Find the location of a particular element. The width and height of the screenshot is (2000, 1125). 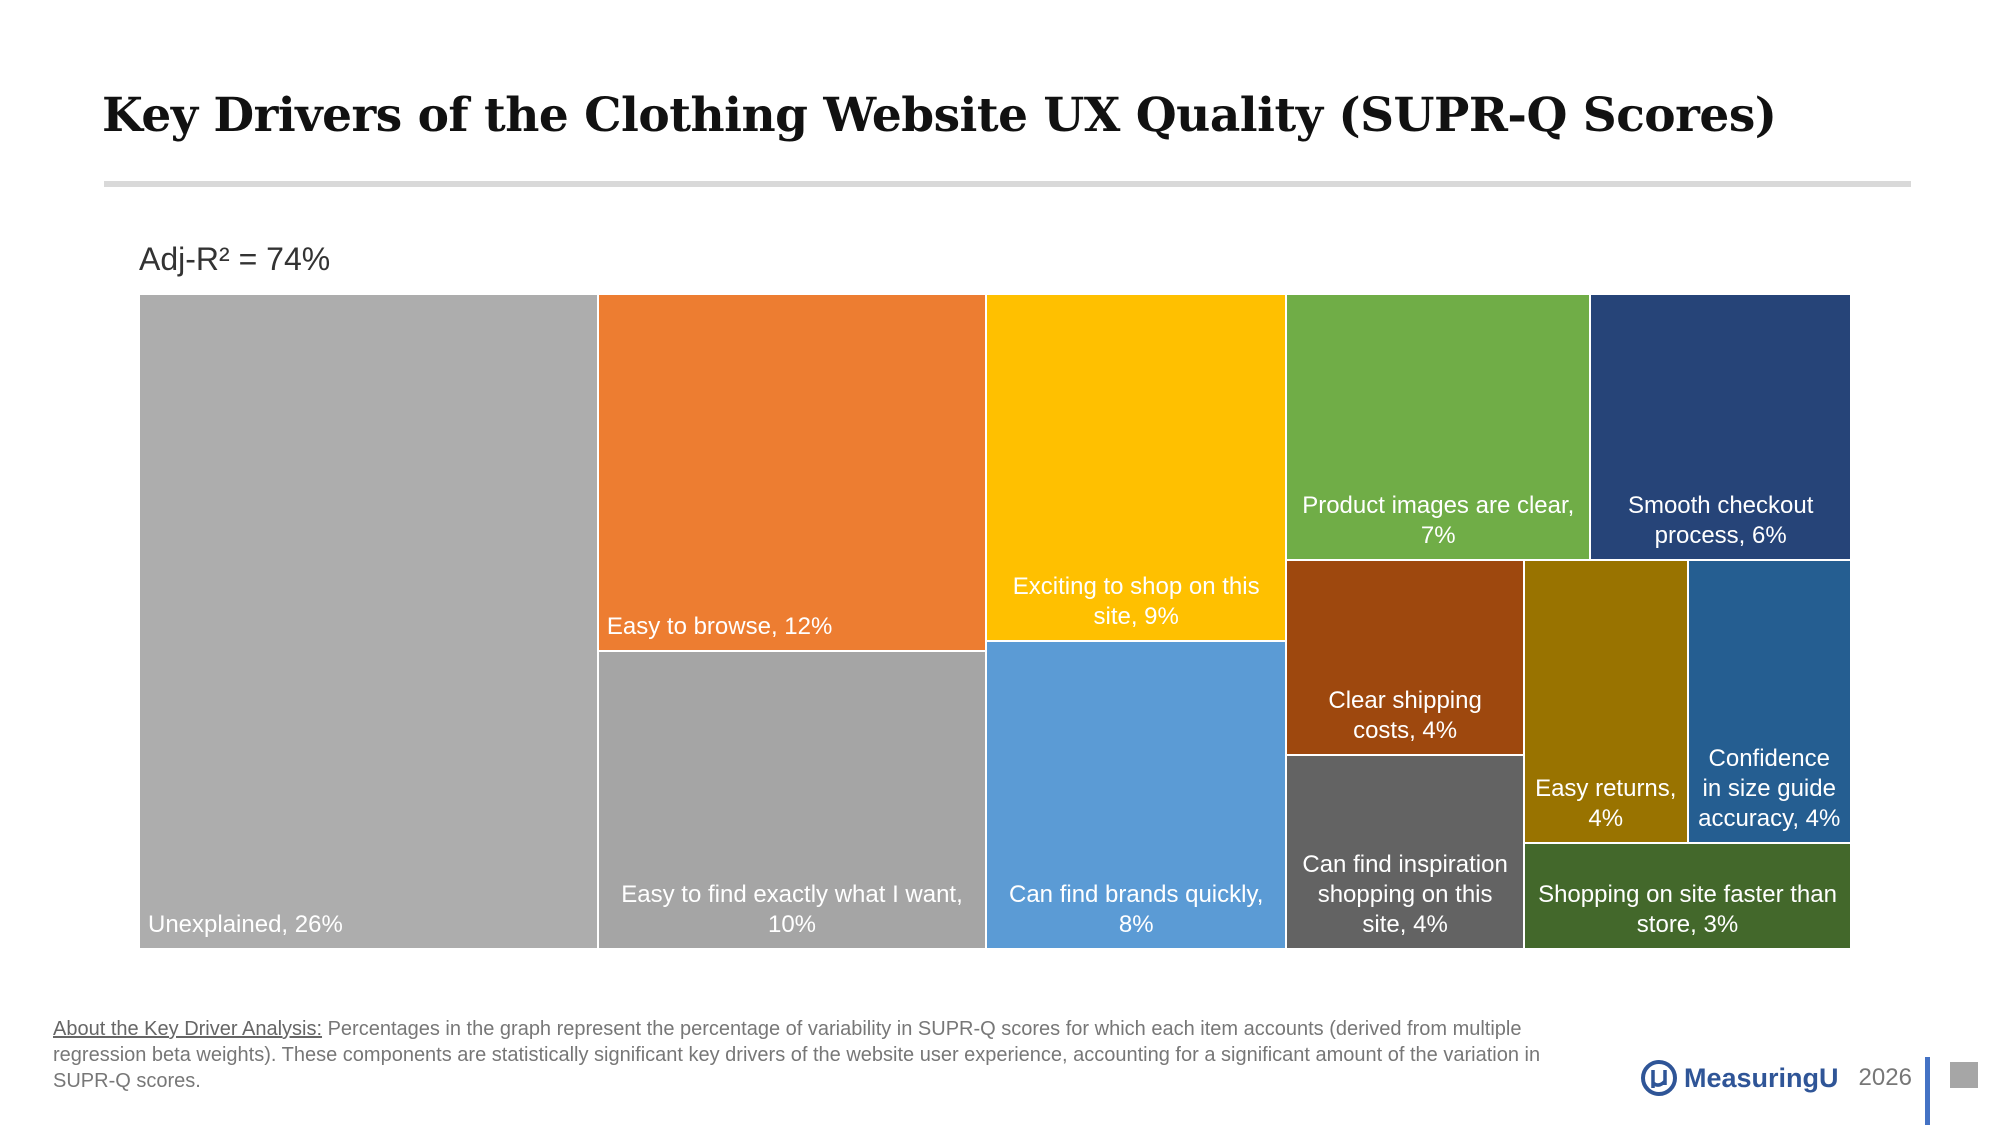

treemap-cell: Clear shipping costs, 4% is located at coordinates (1405, 657).